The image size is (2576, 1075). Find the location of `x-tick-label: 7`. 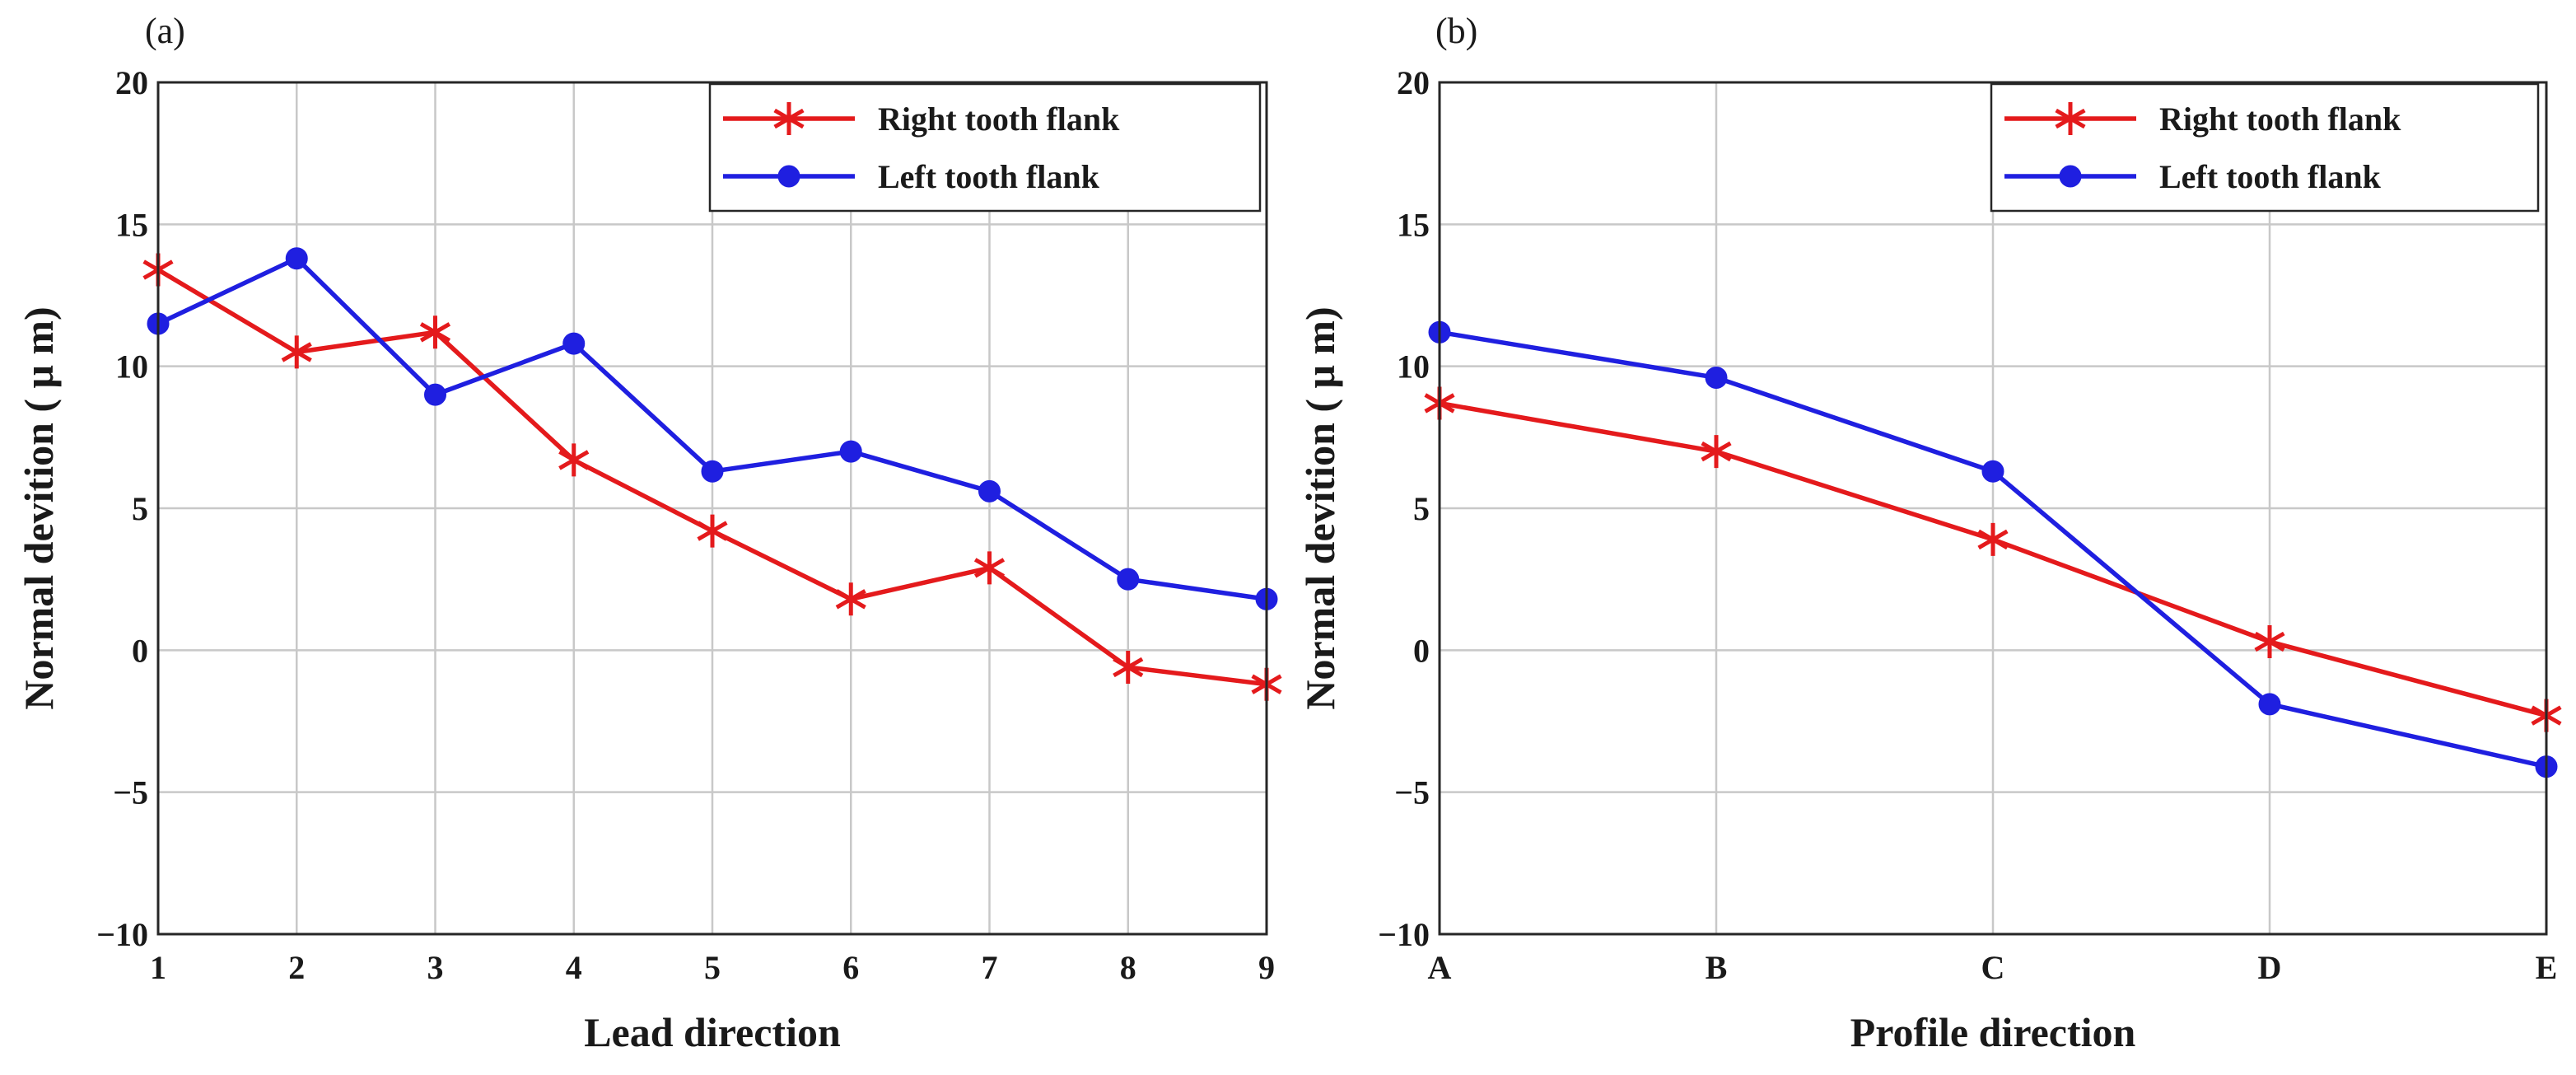

x-tick-label: 7 is located at coordinates (990, 967).